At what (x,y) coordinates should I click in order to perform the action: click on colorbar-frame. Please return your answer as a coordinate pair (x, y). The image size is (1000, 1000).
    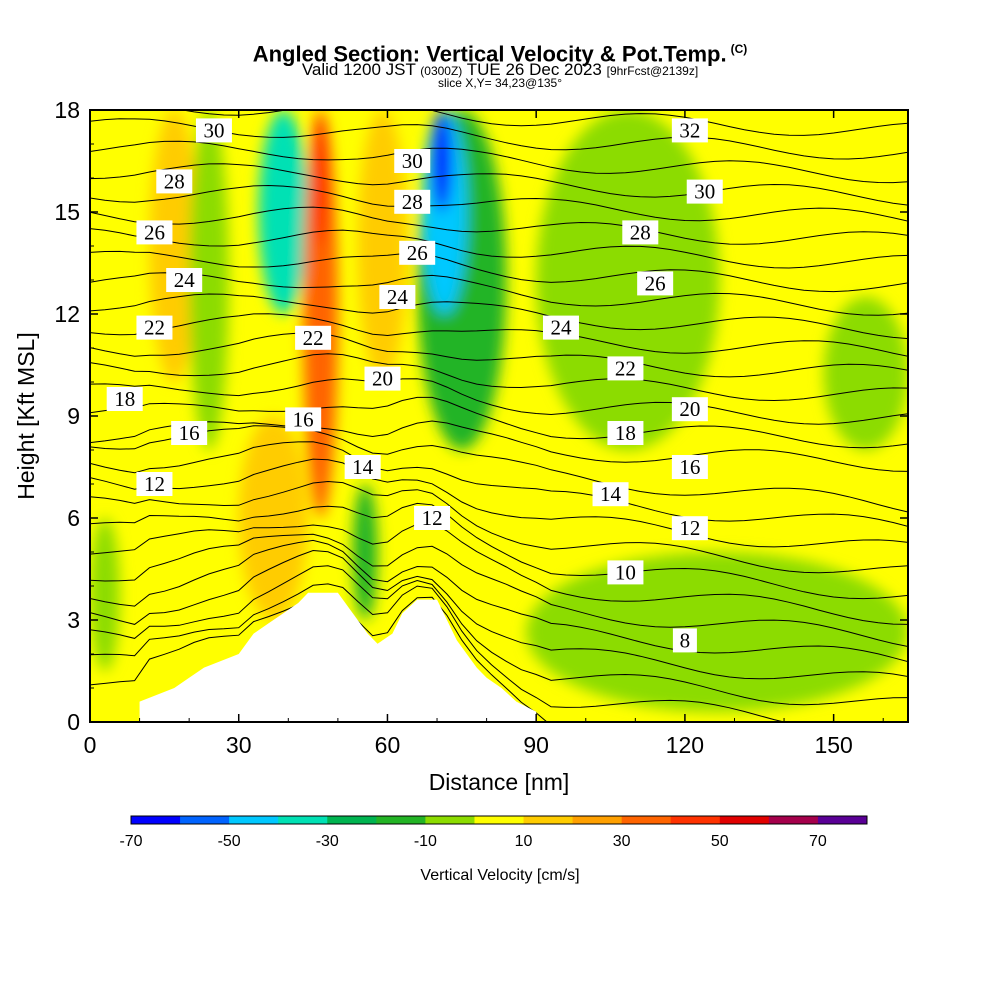
    Looking at the image, I should click on (499, 820).